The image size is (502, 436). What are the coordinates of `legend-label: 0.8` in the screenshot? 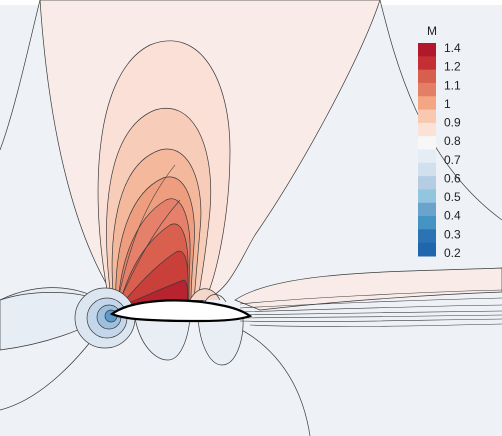 It's located at (452, 141).